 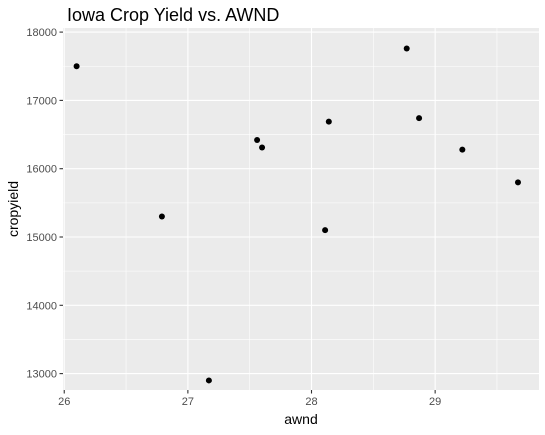 I want to click on x-tick-label: 28, so click(x=311, y=402).